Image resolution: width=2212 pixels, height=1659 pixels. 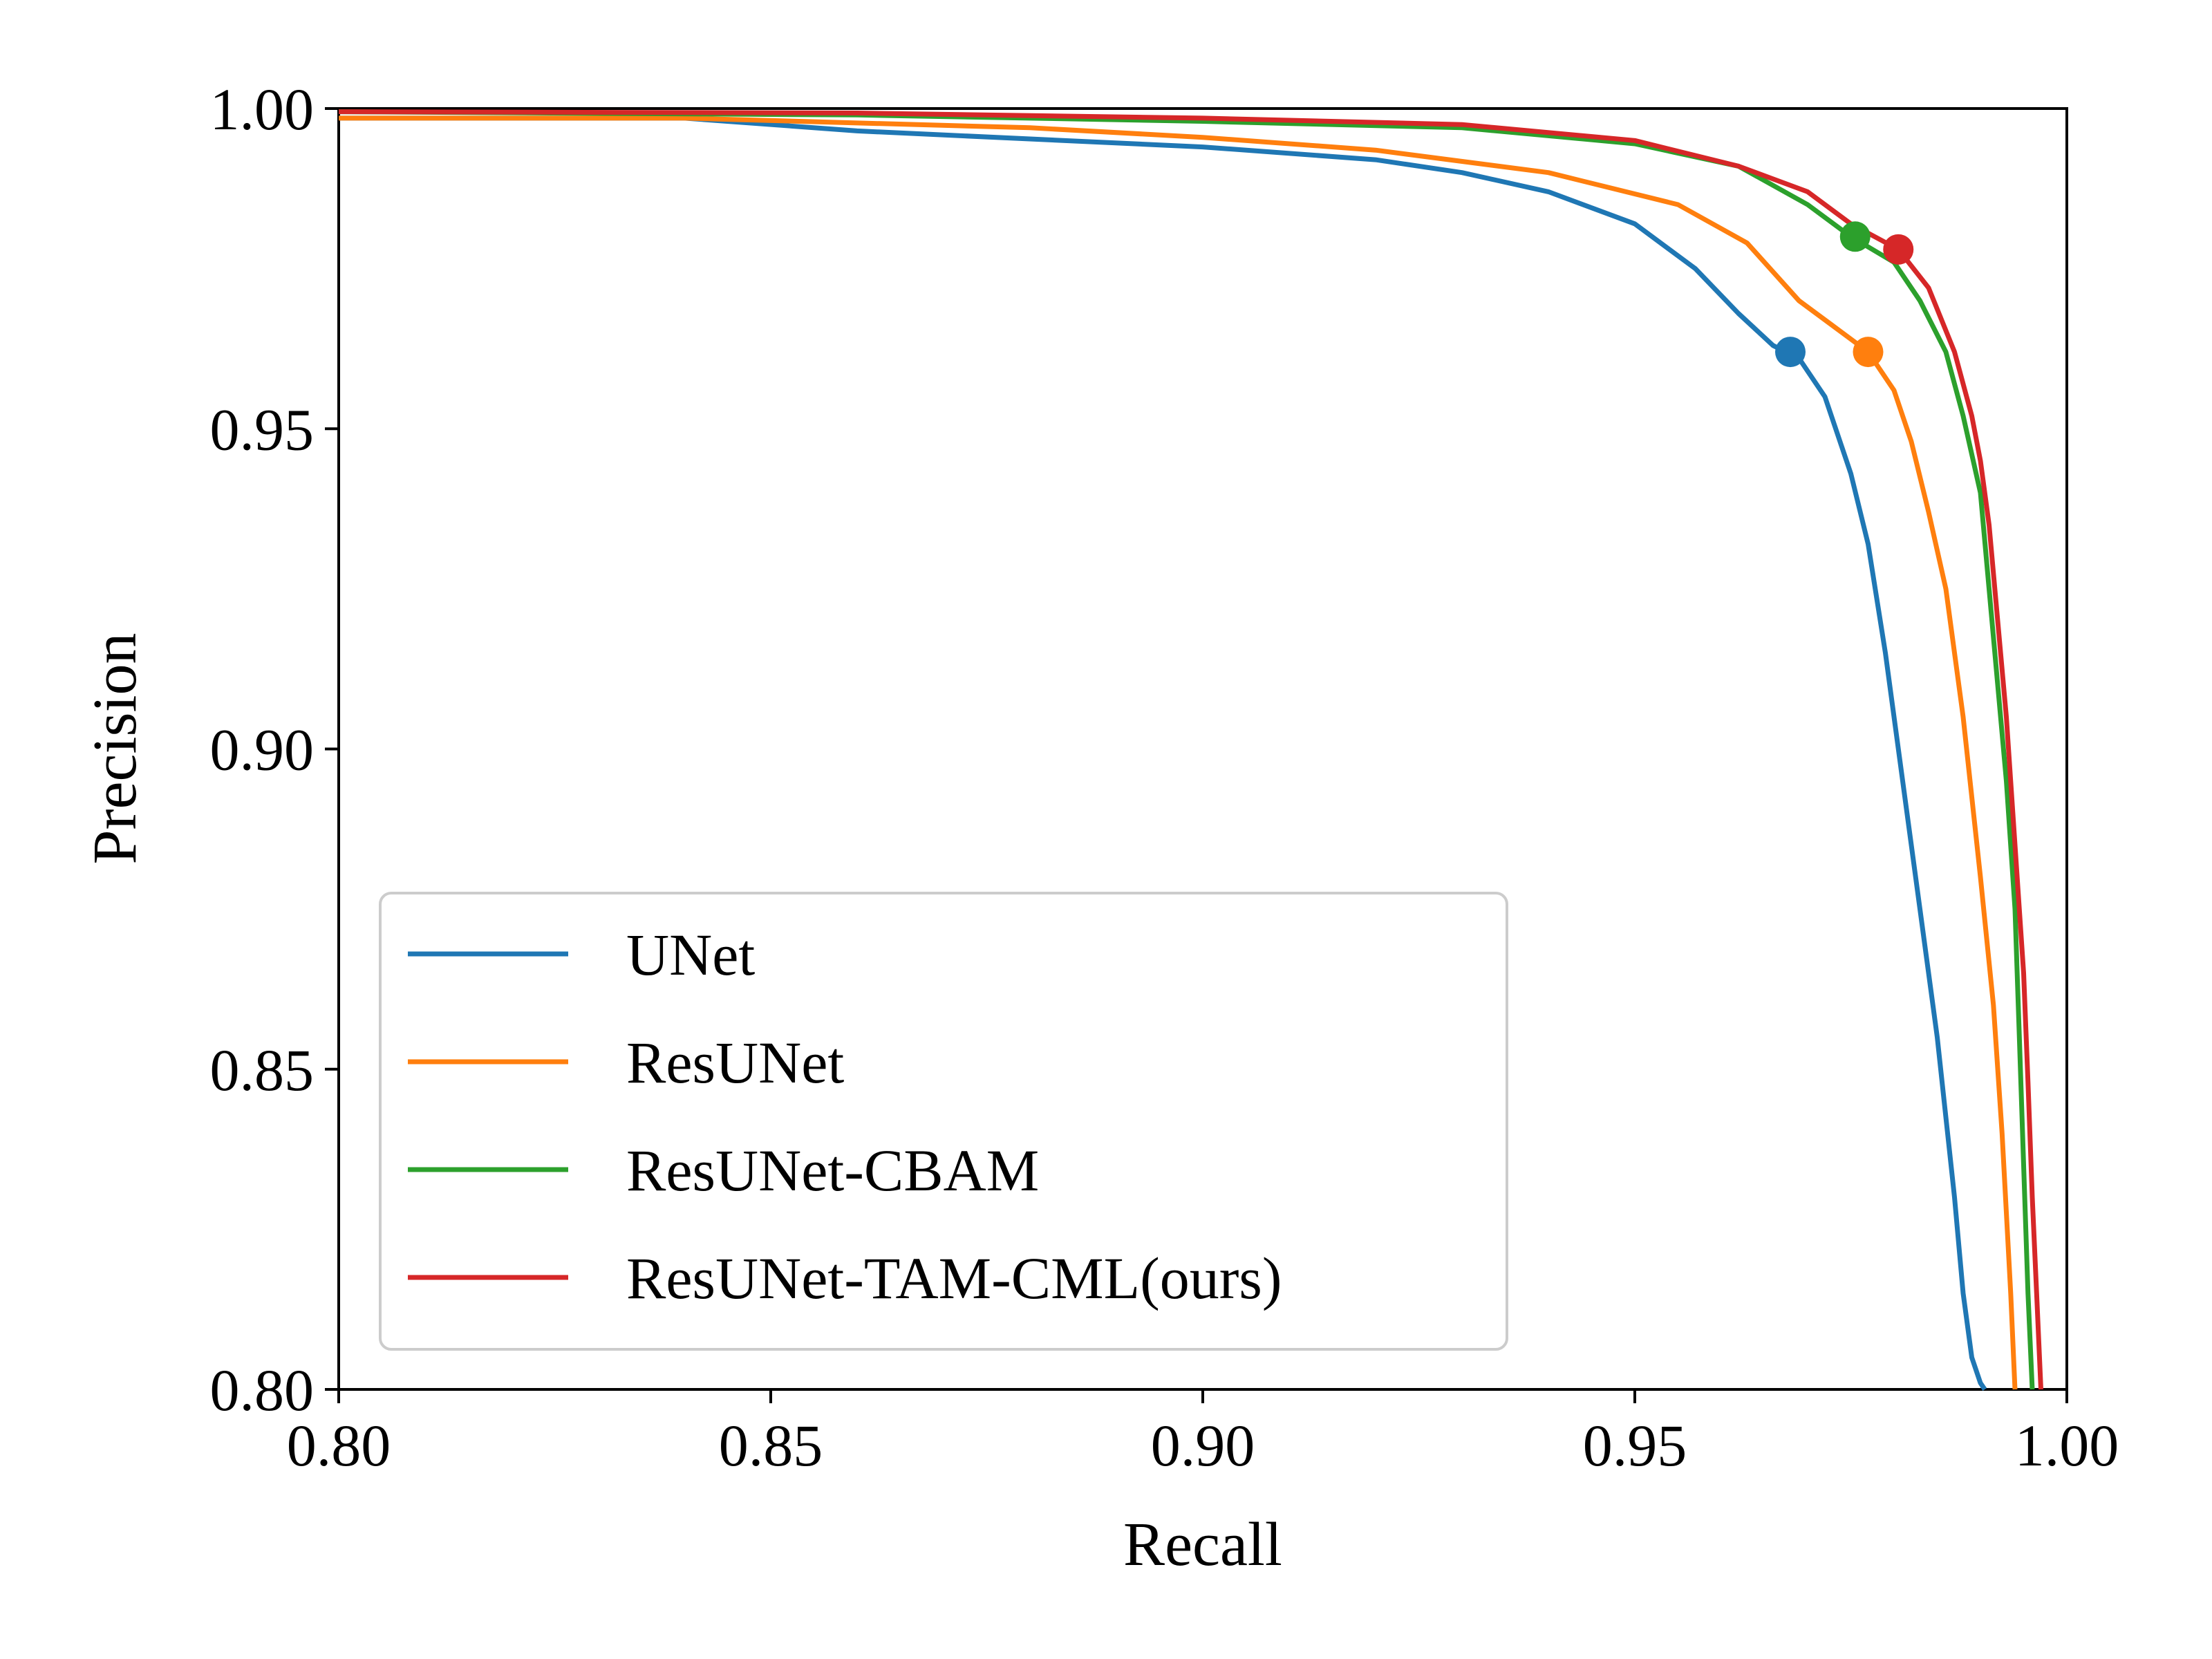 I want to click on markers-layer, so click(x=1844, y=294).